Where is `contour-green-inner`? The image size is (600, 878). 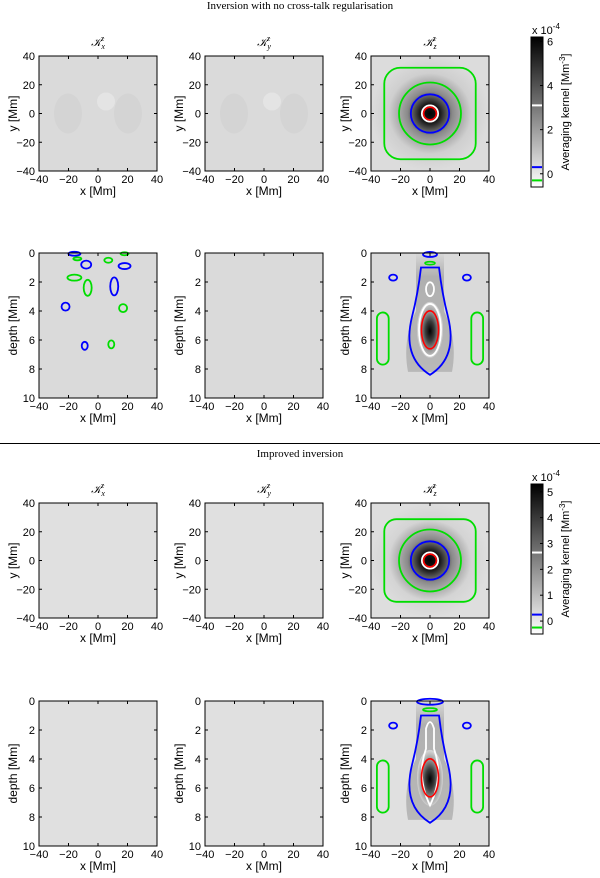
contour-green-inner is located at coordinates (430, 113).